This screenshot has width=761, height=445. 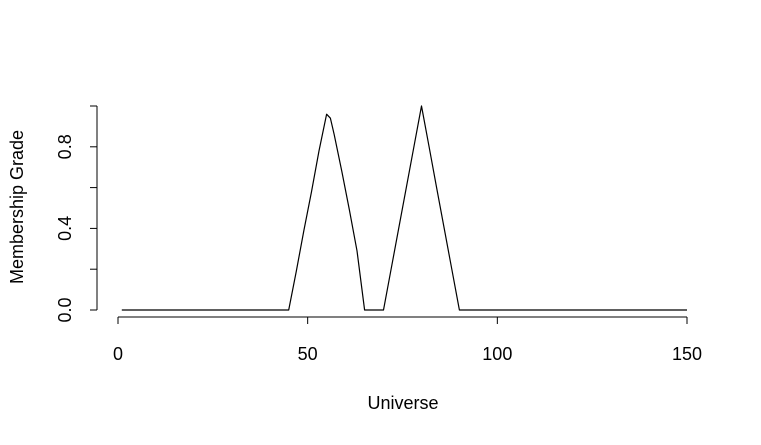 I want to click on x-tick-label: 50, so click(x=308, y=354).